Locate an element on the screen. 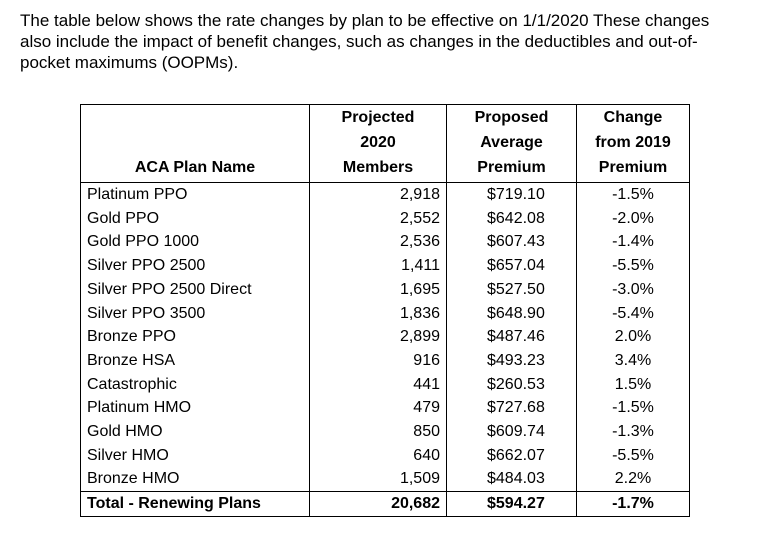 This screenshot has height=538, width=768. table-cell: 1,695 is located at coordinates (378, 289).